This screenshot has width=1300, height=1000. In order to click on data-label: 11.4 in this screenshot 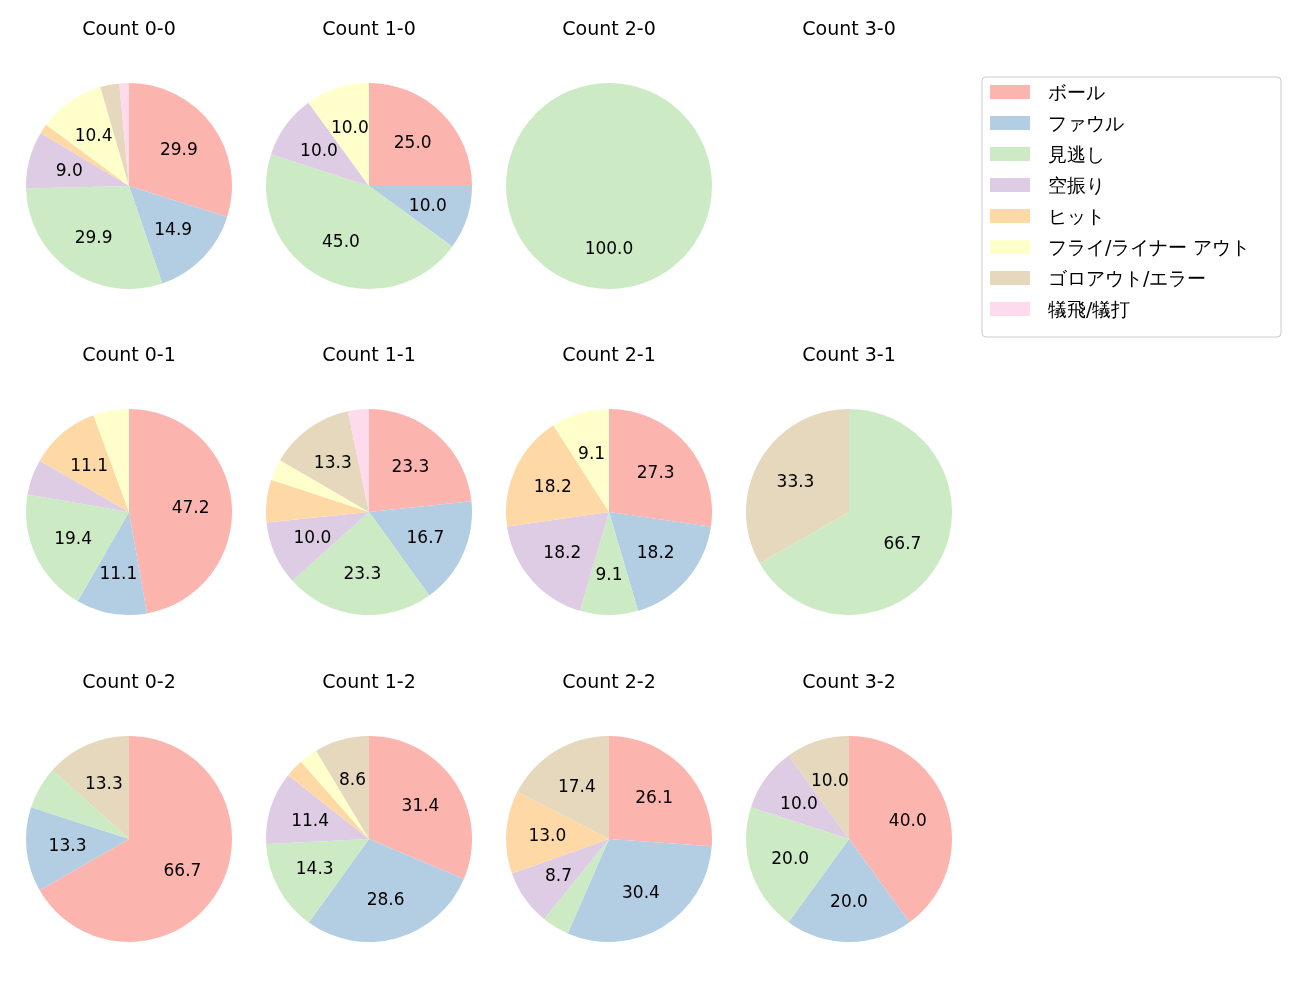, I will do `click(310, 820)`.